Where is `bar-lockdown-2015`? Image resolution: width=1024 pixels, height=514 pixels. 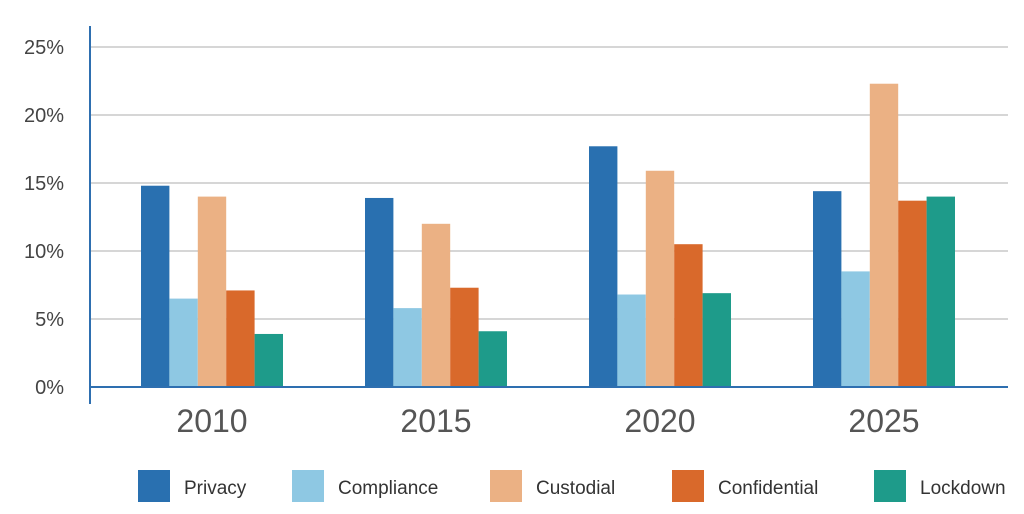
bar-lockdown-2015 is located at coordinates (492, 359).